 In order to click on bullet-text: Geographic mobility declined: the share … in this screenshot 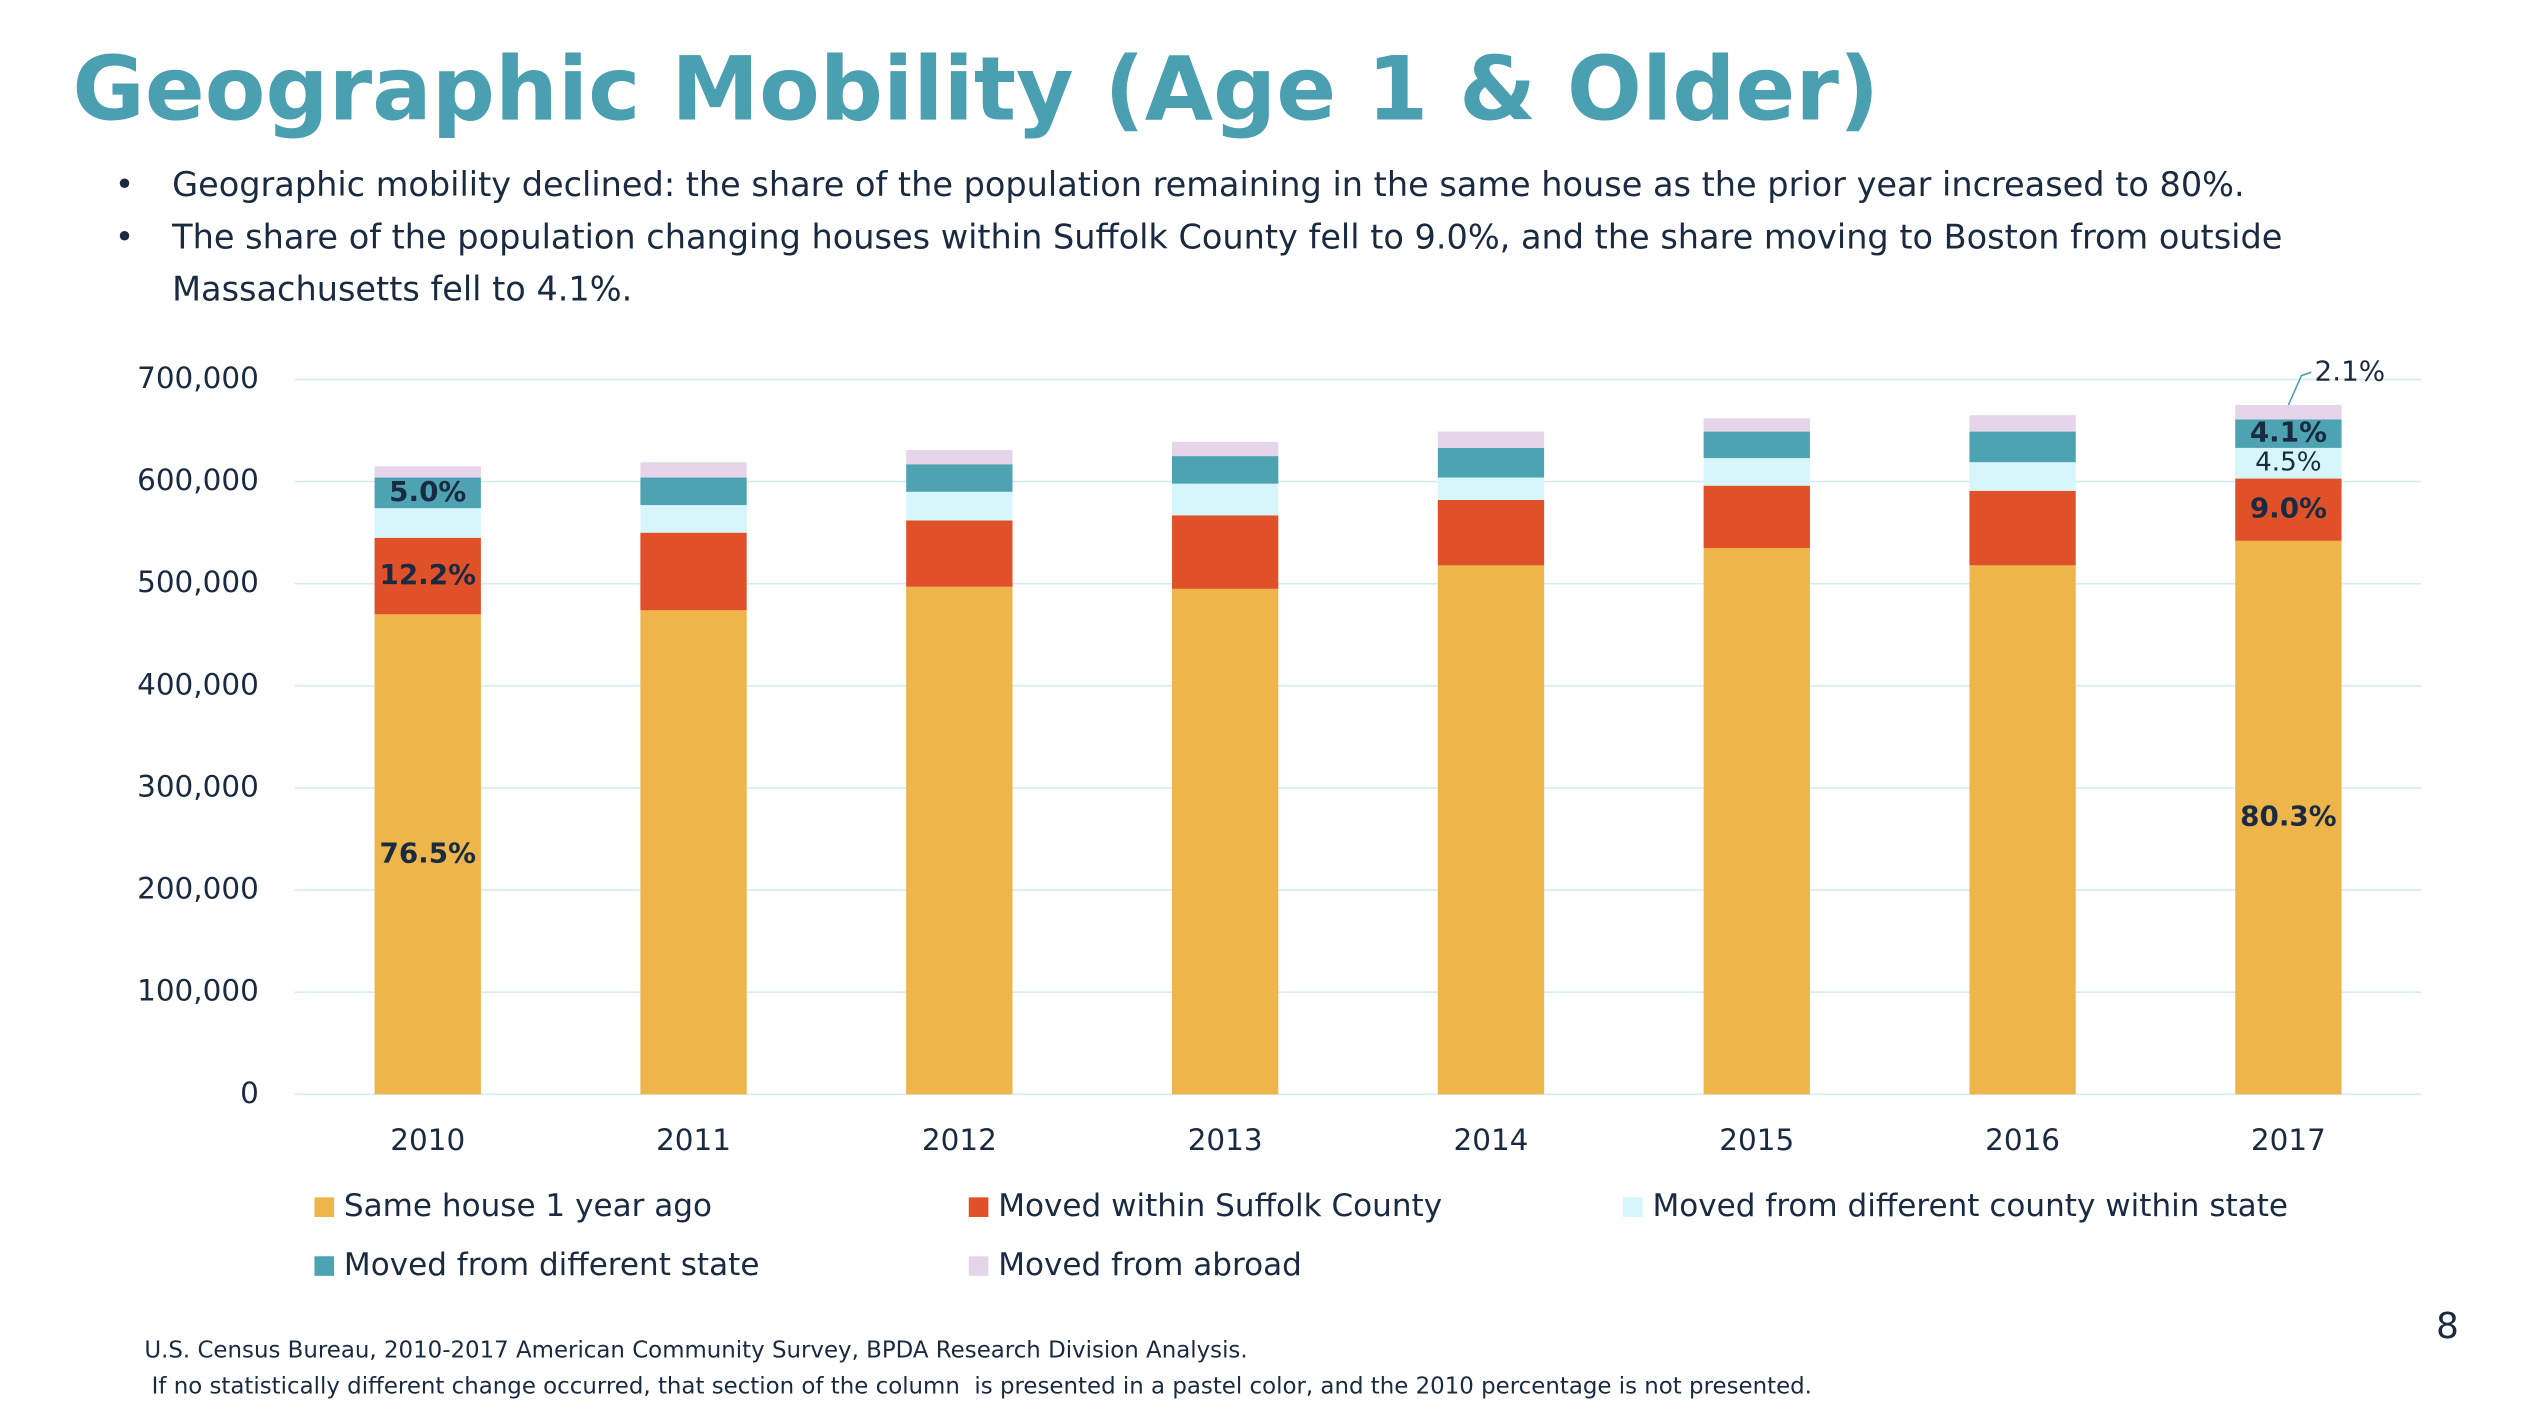, I will do `click(1208, 184)`.